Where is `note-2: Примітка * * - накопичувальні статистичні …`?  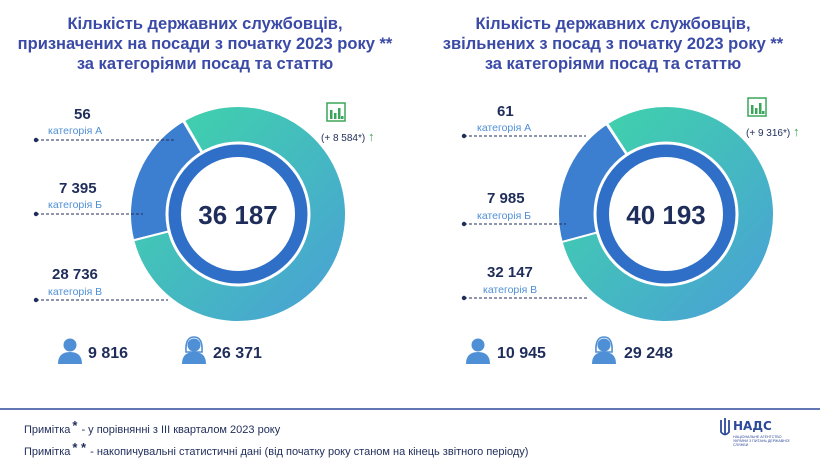
note-2: Примітка * * - накопичувальні статистичні … is located at coordinates (276, 449).